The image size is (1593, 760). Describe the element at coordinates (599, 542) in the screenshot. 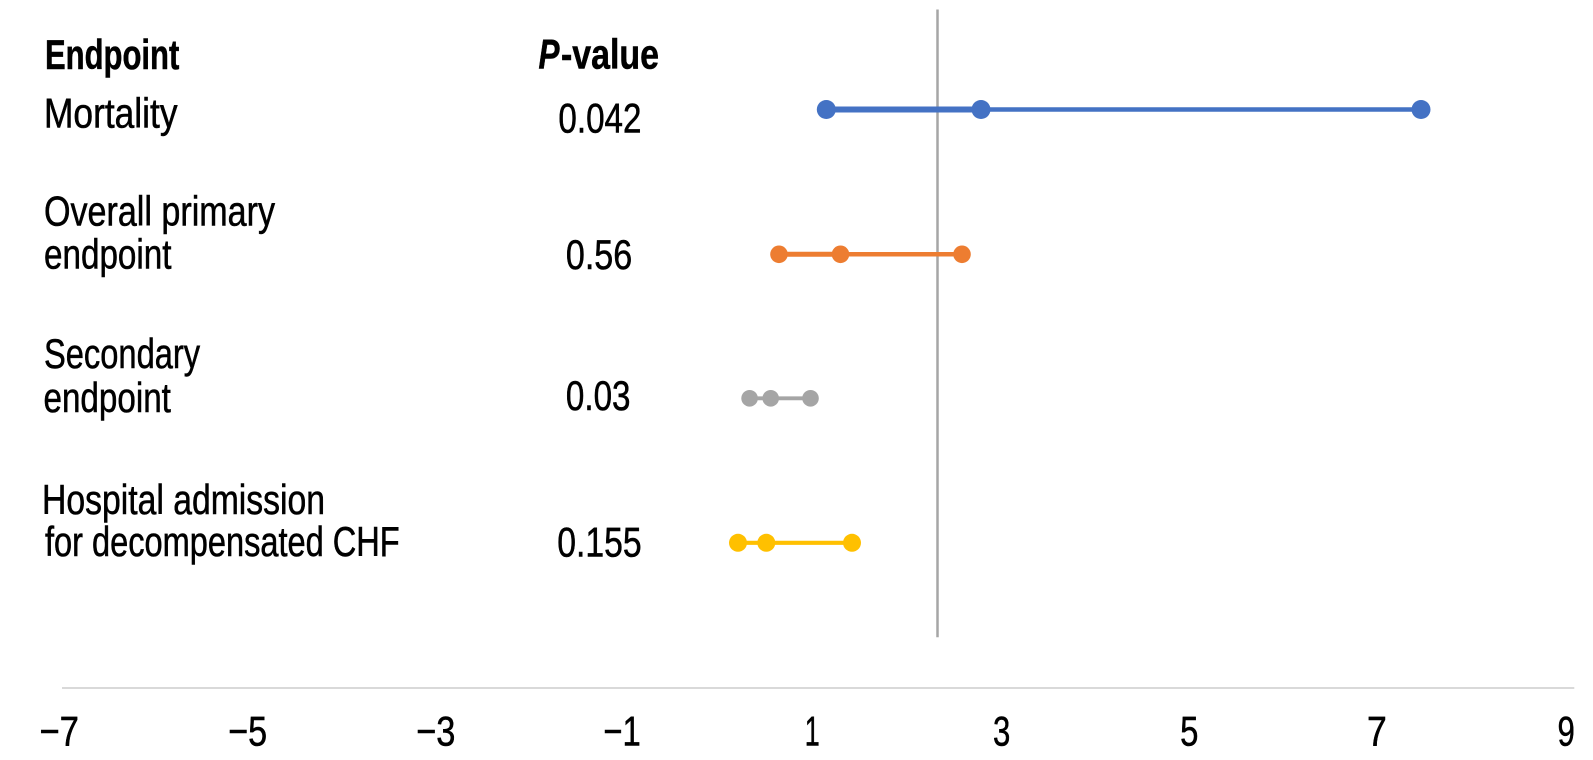

I see `svg-text: 0.155` at that location.